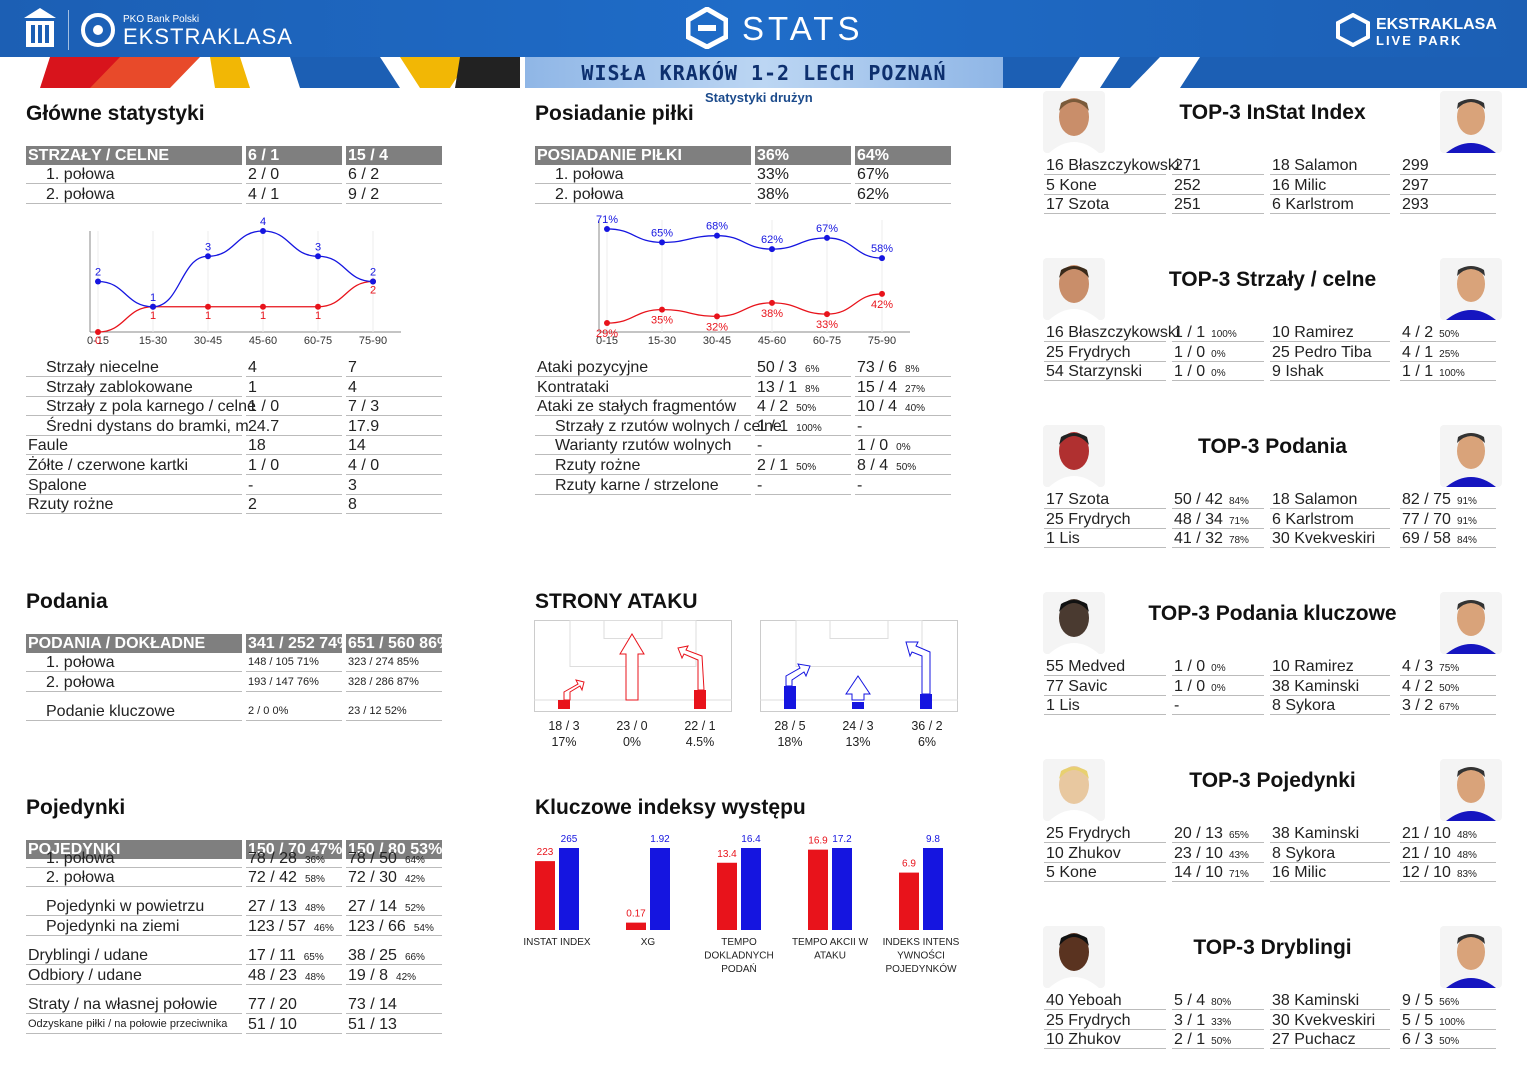 This screenshot has width=1527, height=1079. I want to click on top3-text: 41 / 32, so click(1198, 539).